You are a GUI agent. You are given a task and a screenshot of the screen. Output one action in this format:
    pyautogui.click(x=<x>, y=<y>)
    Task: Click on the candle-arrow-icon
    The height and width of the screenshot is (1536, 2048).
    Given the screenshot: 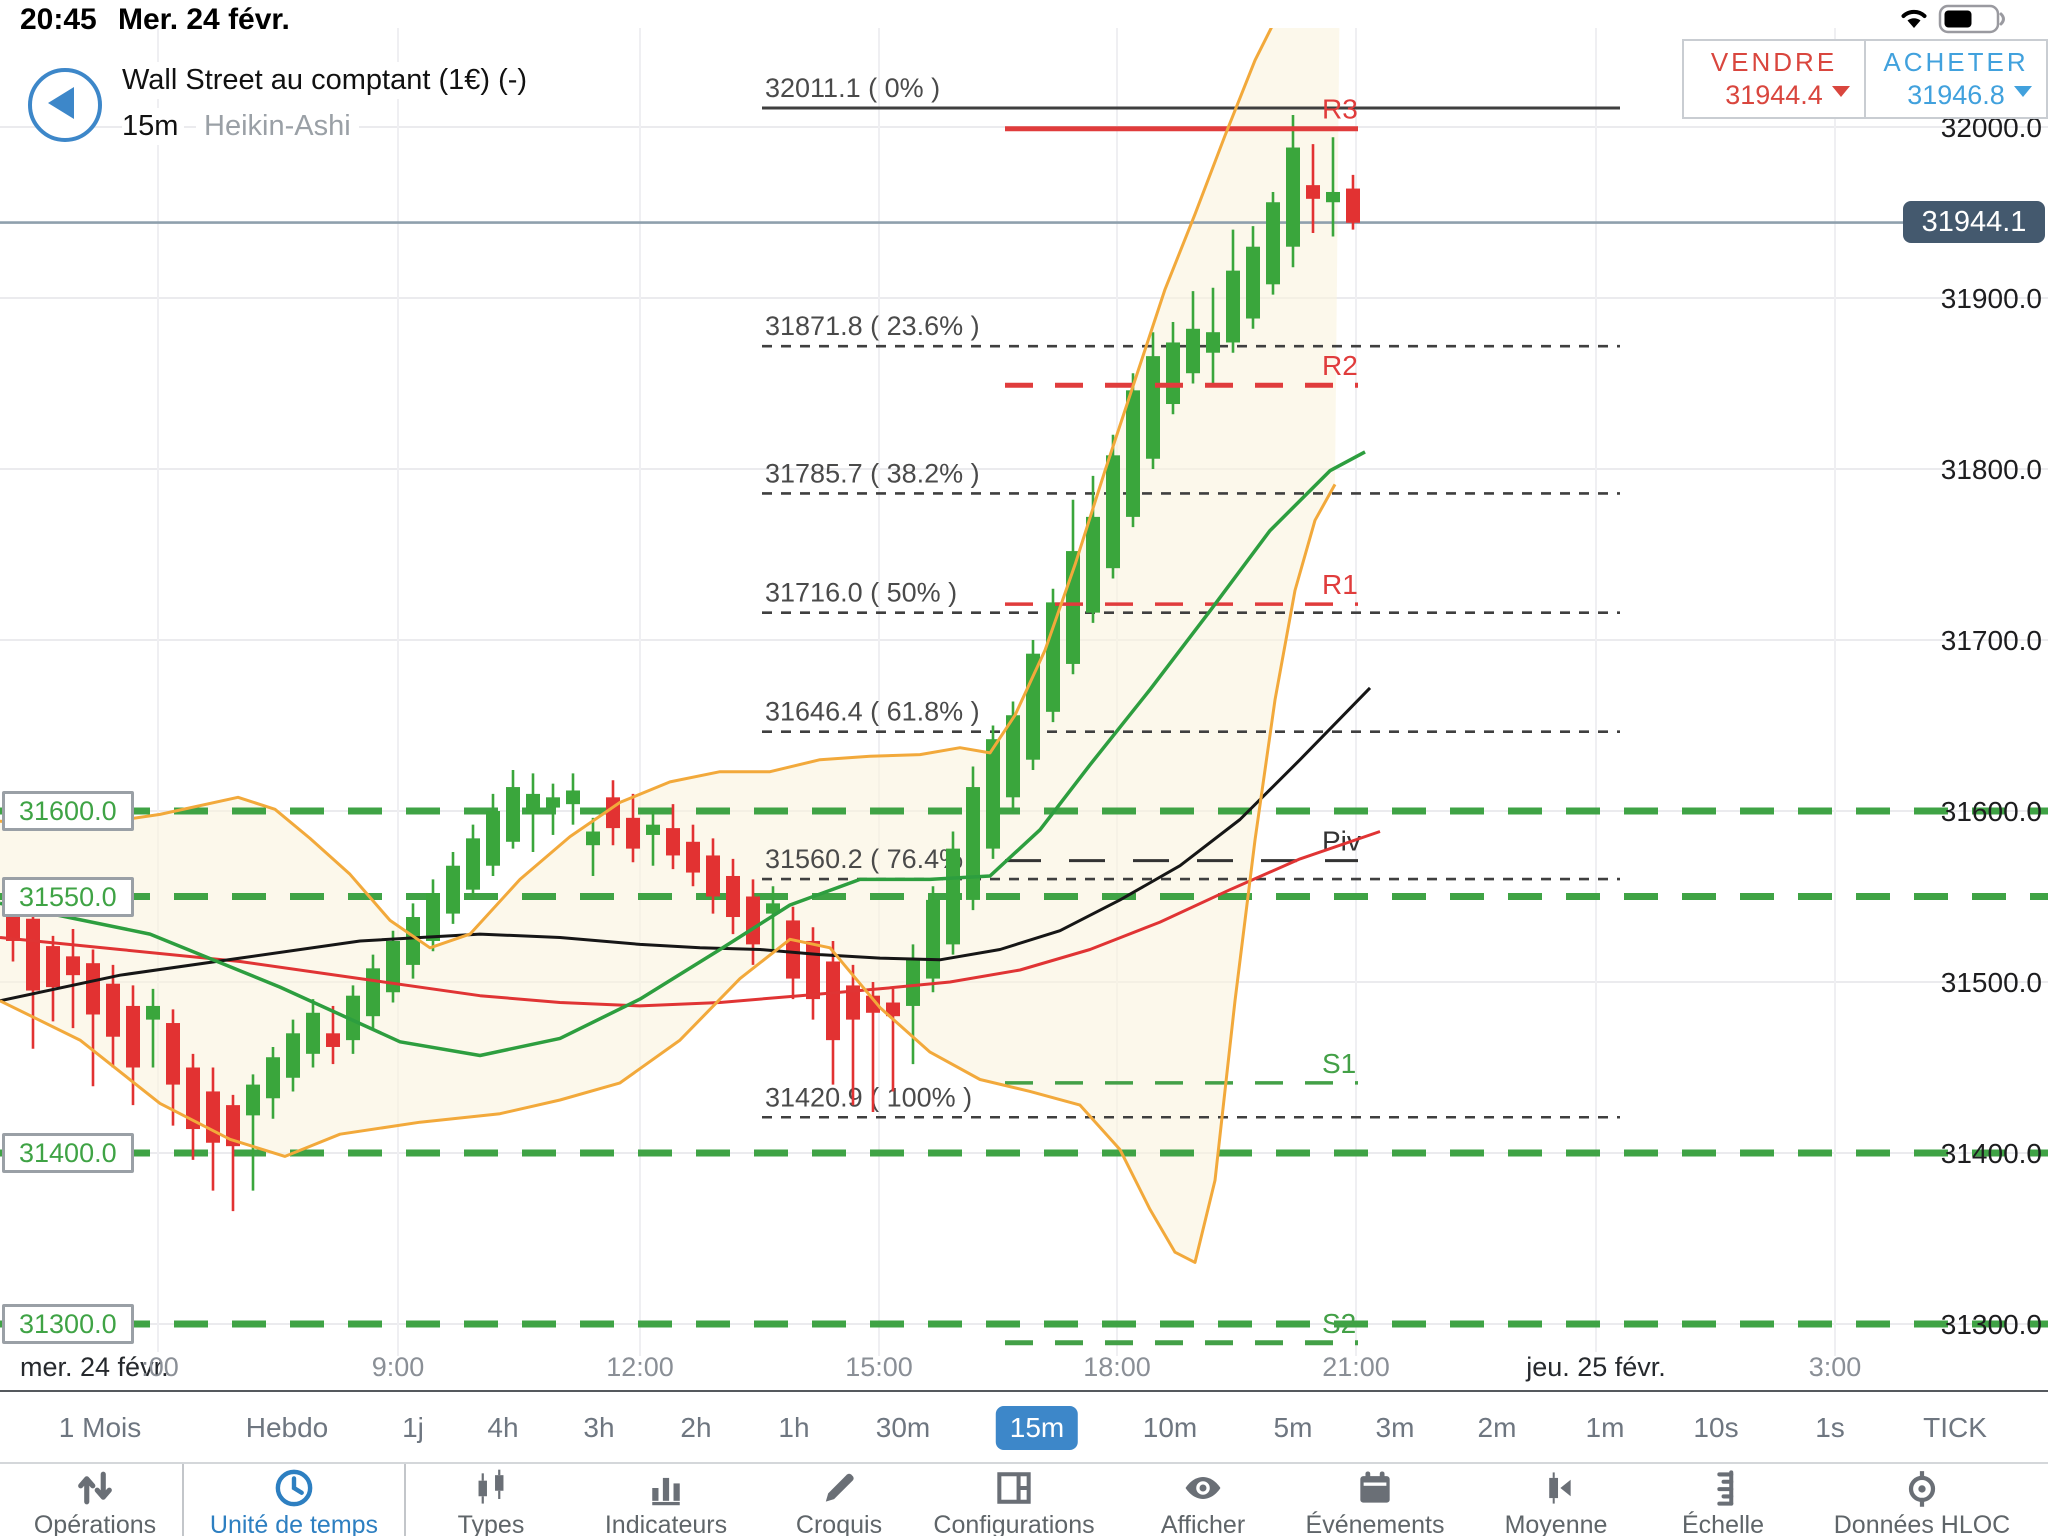 What is the action you would take?
    pyautogui.click(x=1560, y=1488)
    